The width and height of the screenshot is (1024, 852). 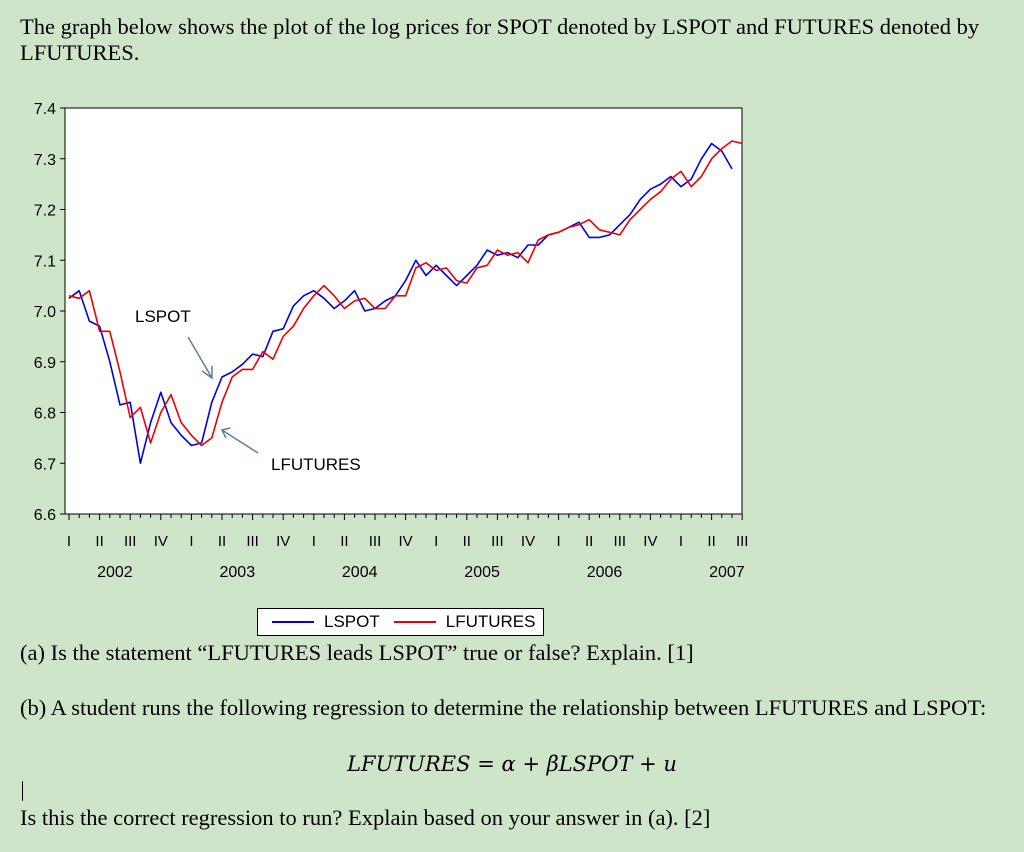 I want to click on annotation-arrow-lfutures, so click(x=240, y=441).